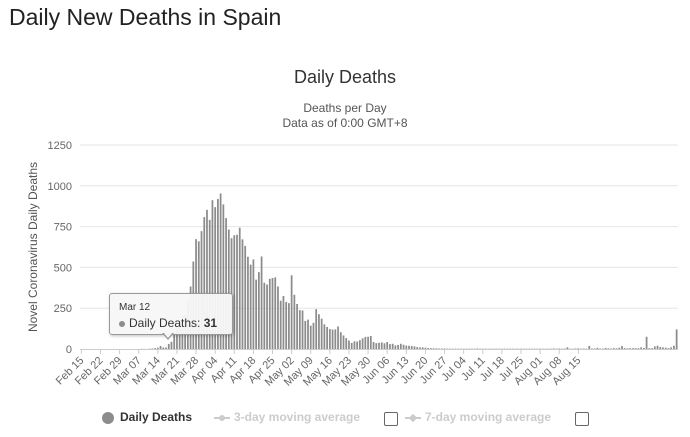 Image resolution: width=690 pixels, height=437 pixels. Describe the element at coordinates (147, 417) in the screenshot. I see `legend-item-daily-deaths: Daily Deaths` at that location.